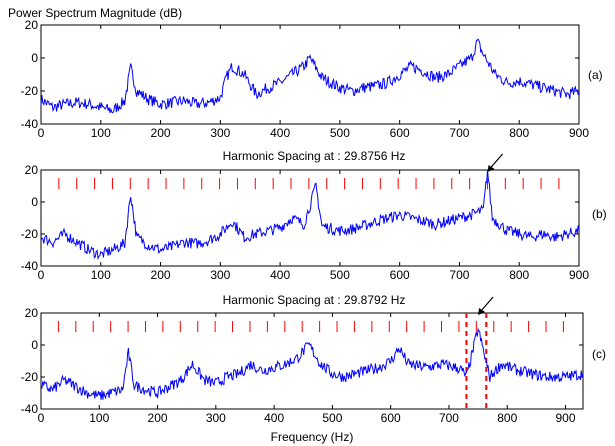  Describe the element at coordinates (595, 75) in the screenshot. I see `panel-label-a: (a)` at that location.